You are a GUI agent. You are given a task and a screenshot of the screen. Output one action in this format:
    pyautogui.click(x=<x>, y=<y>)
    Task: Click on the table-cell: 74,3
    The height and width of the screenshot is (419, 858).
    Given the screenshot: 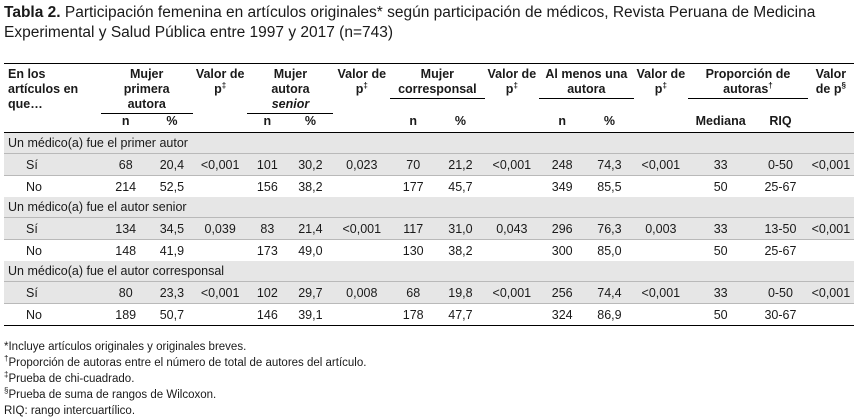 What is the action you would take?
    pyautogui.click(x=609, y=164)
    